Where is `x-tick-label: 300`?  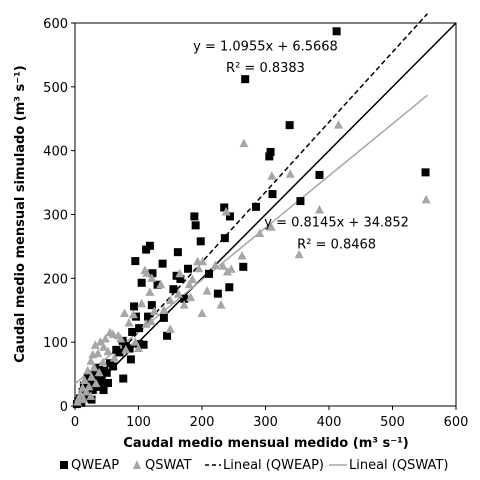 x-tick-label: 300 is located at coordinates (265, 422).